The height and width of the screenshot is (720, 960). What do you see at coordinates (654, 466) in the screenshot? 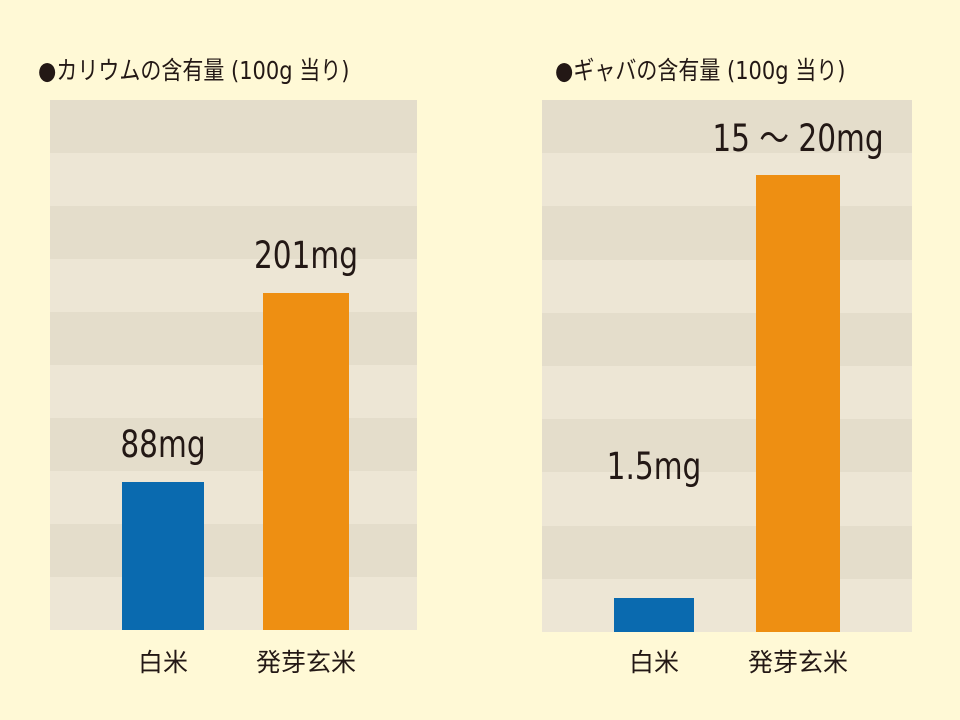
I see `data-label-gaba-white-rice: 1.5mg` at bounding box center [654, 466].